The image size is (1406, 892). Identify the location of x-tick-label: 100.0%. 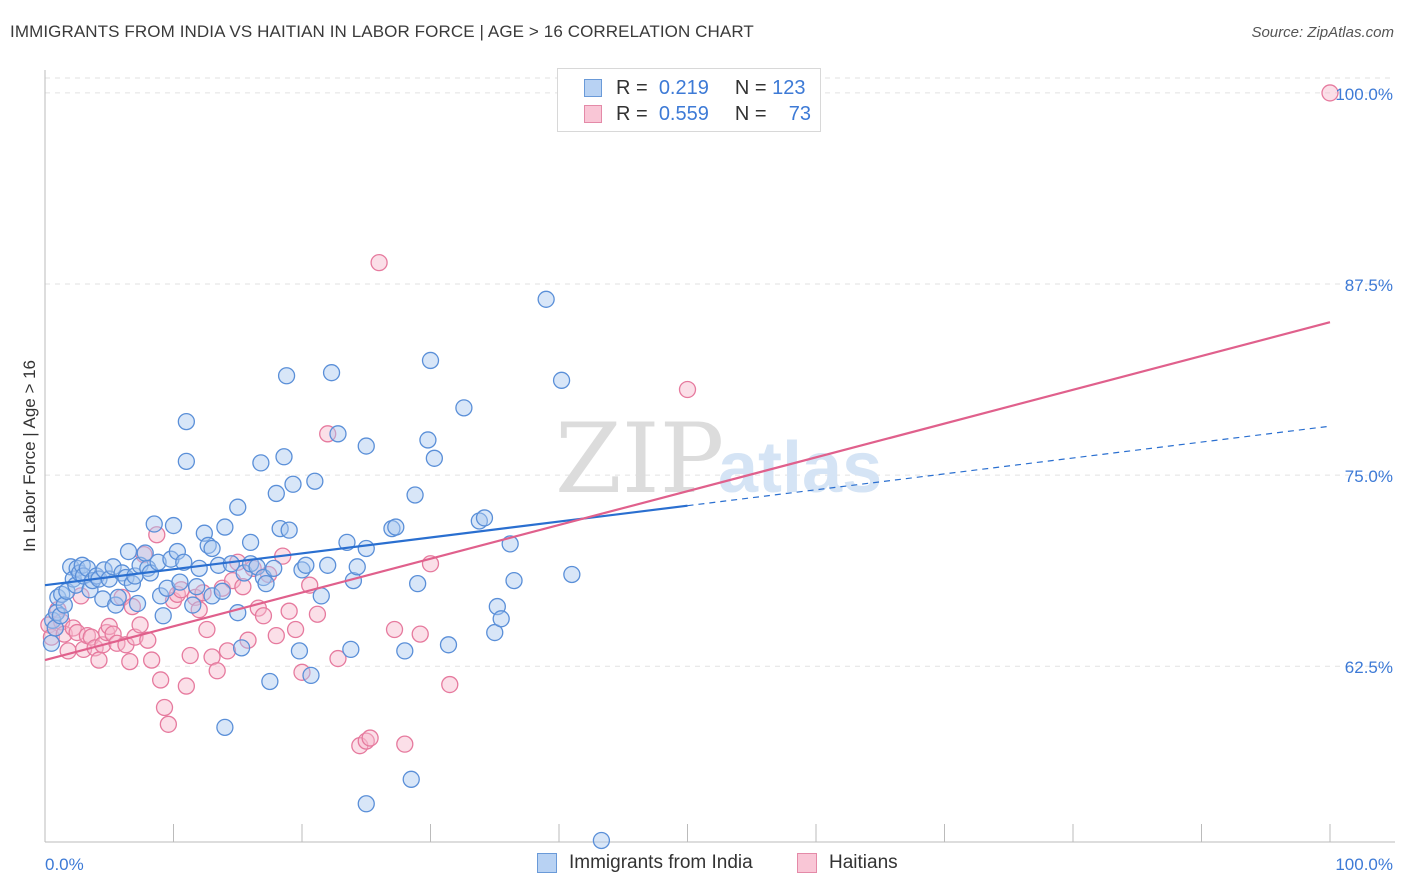
(1364, 864).